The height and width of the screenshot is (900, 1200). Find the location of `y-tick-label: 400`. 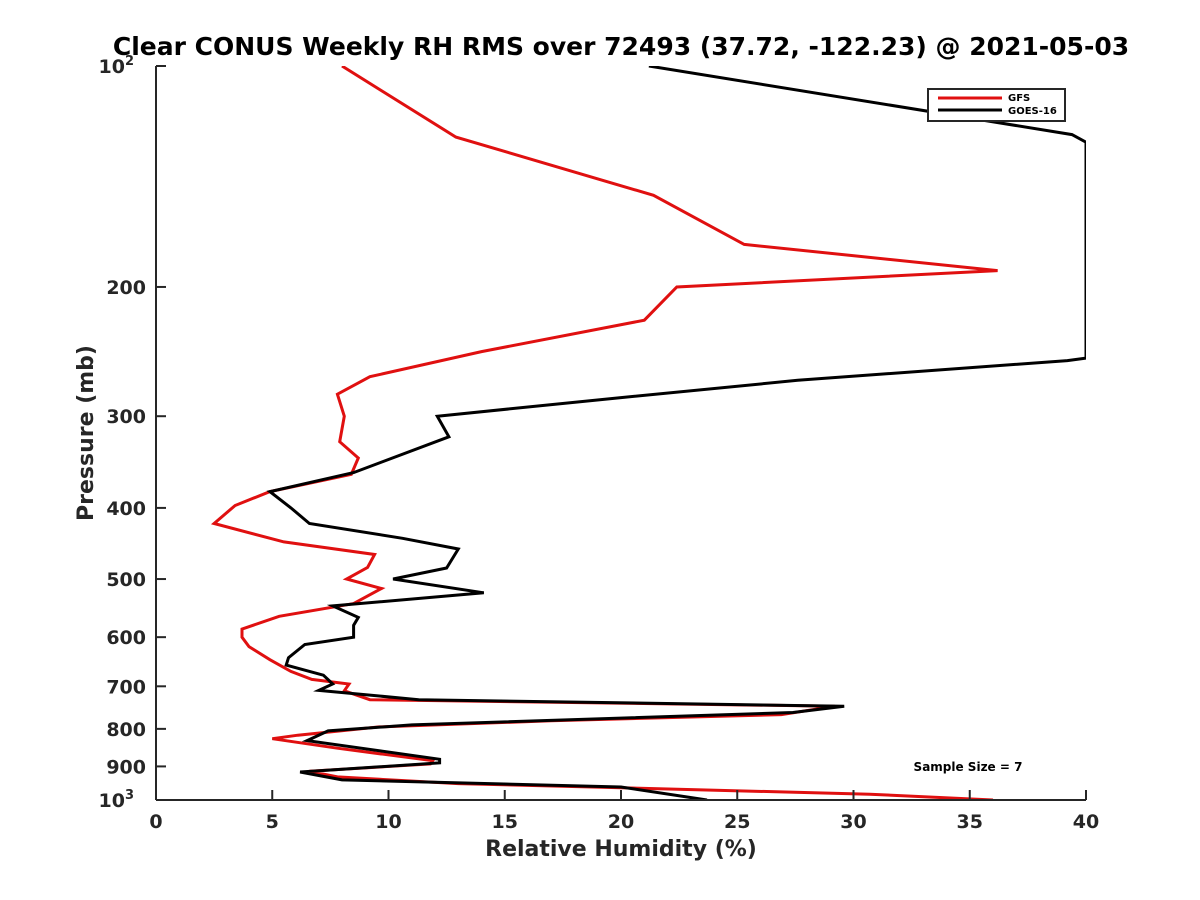

y-tick-label: 400 is located at coordinates (126, 509).